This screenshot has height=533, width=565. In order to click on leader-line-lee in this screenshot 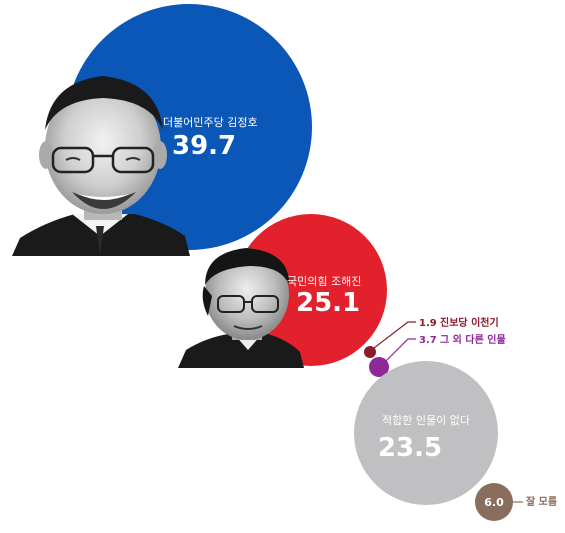, I will do `click(394, 335)`.